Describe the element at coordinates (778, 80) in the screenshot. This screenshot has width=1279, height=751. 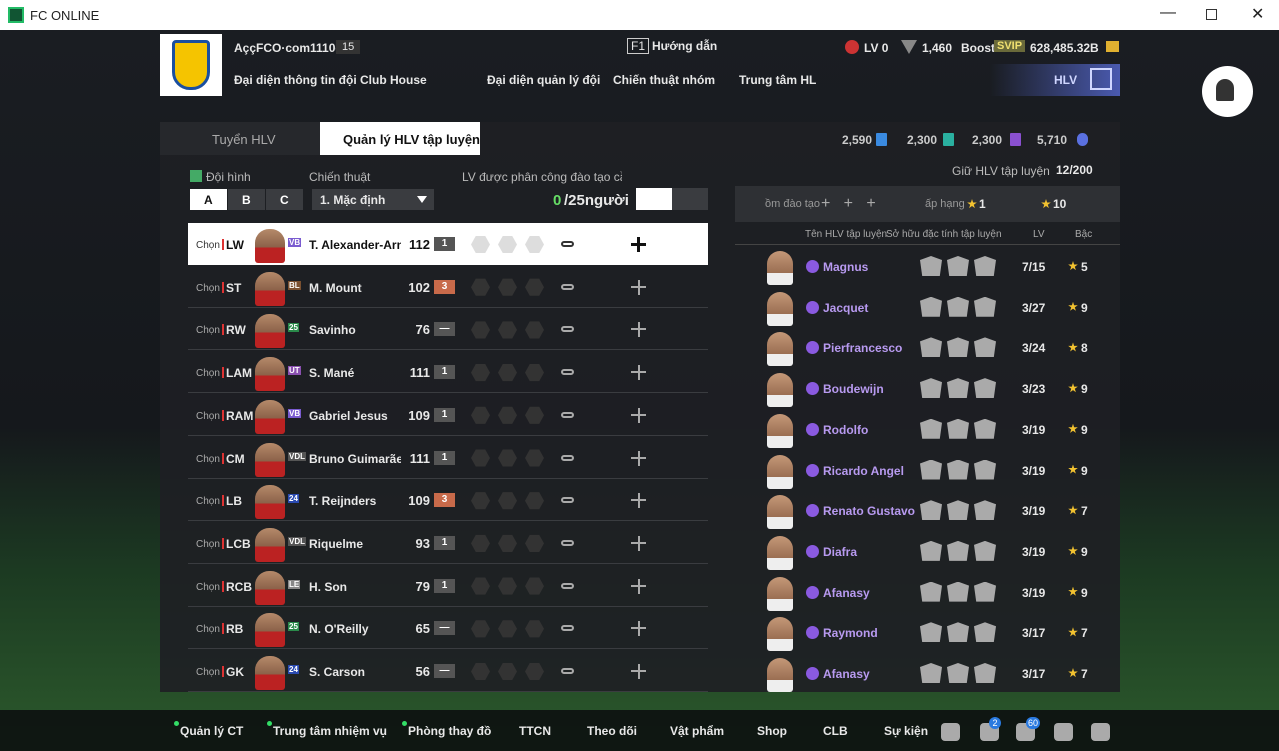
I see `nav-item: Trung tâm HL` at that location.